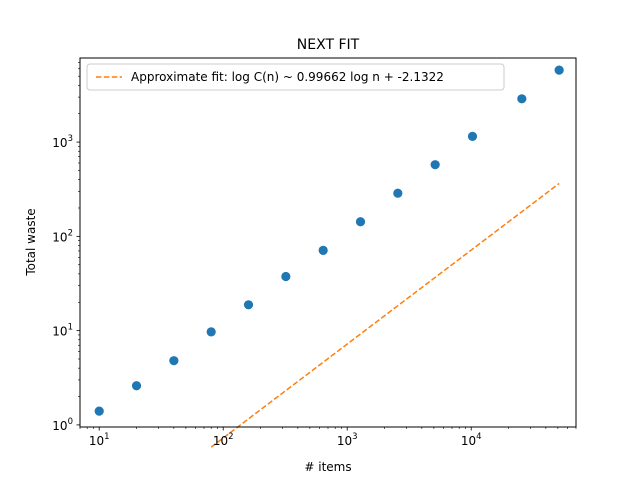  I want to click on y-tick-label: 10⁰, so click(62, 425).